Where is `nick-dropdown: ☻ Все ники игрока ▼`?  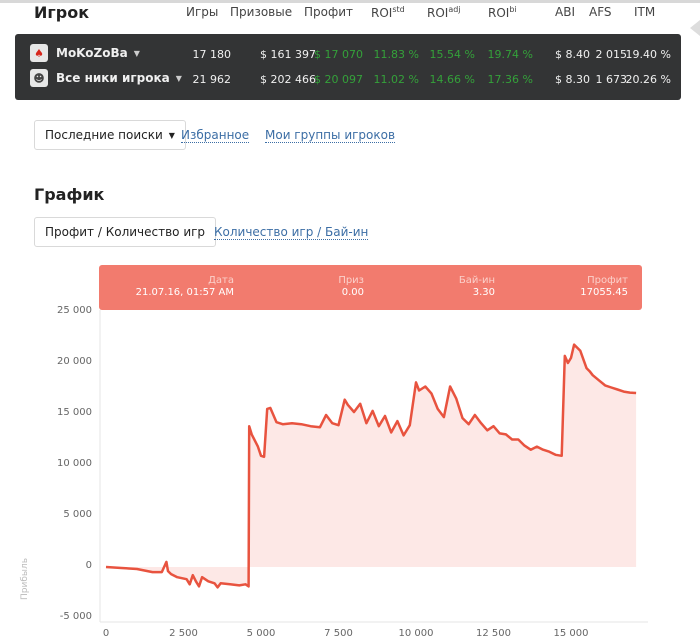 nick-dropdown: ☻ Все ники игрока ▼ is located at coordinates (106, 78).